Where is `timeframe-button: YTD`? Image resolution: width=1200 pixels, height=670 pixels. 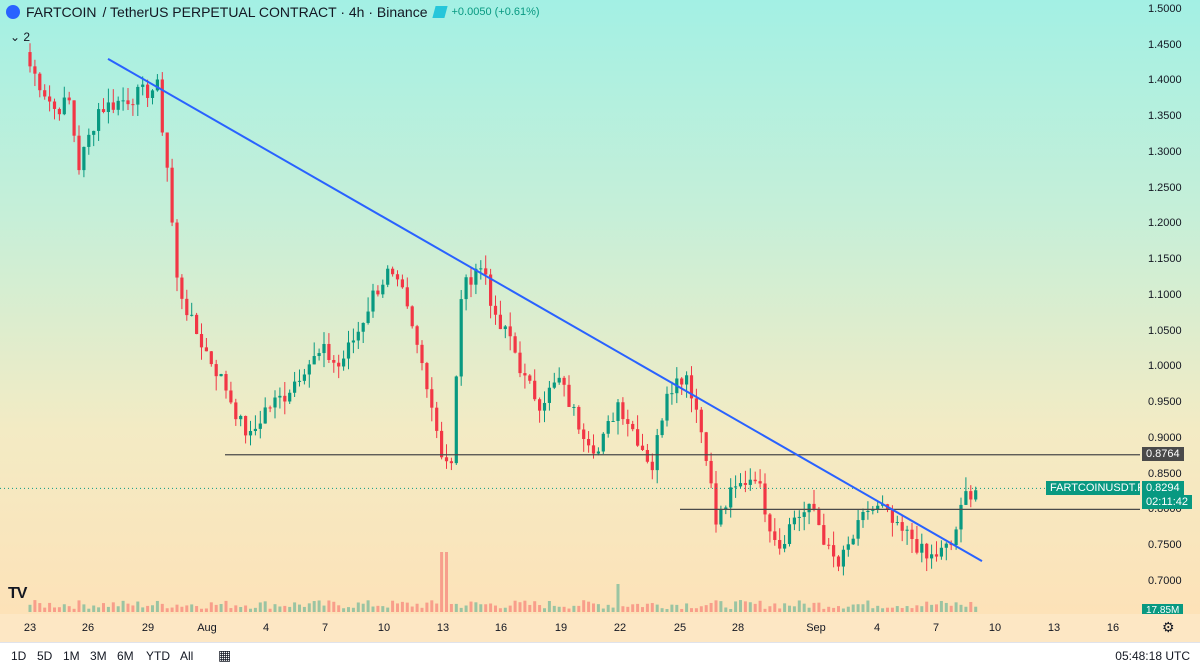
timeframe-button: YTD is located at coordinates (158, 656).